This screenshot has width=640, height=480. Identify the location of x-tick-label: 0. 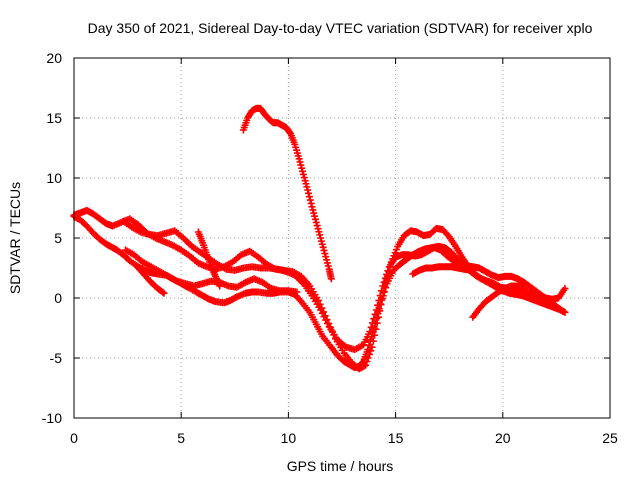
(74, 438).